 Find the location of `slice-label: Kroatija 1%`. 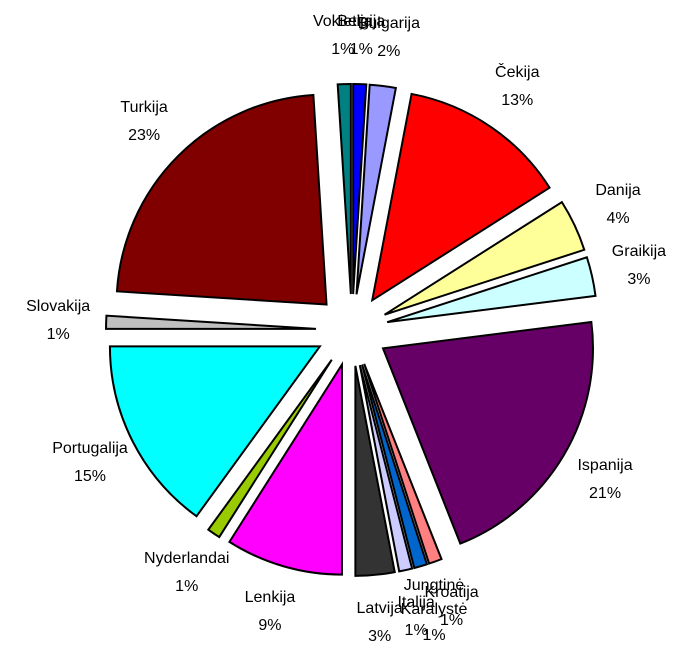

slice-label: Kroatija 1% is located at coordinates (451, 607).